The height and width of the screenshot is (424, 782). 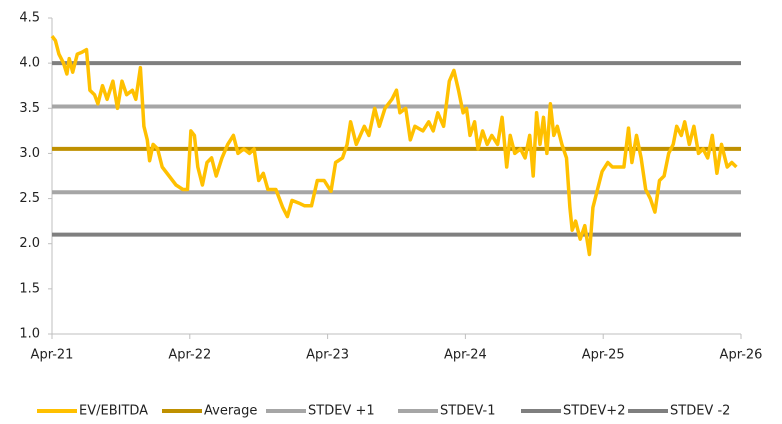 What do you see at coordinates (189, 355) in the screenshot?
I see `x-tick-label: Apr-22` at bounding box center [189, 355].